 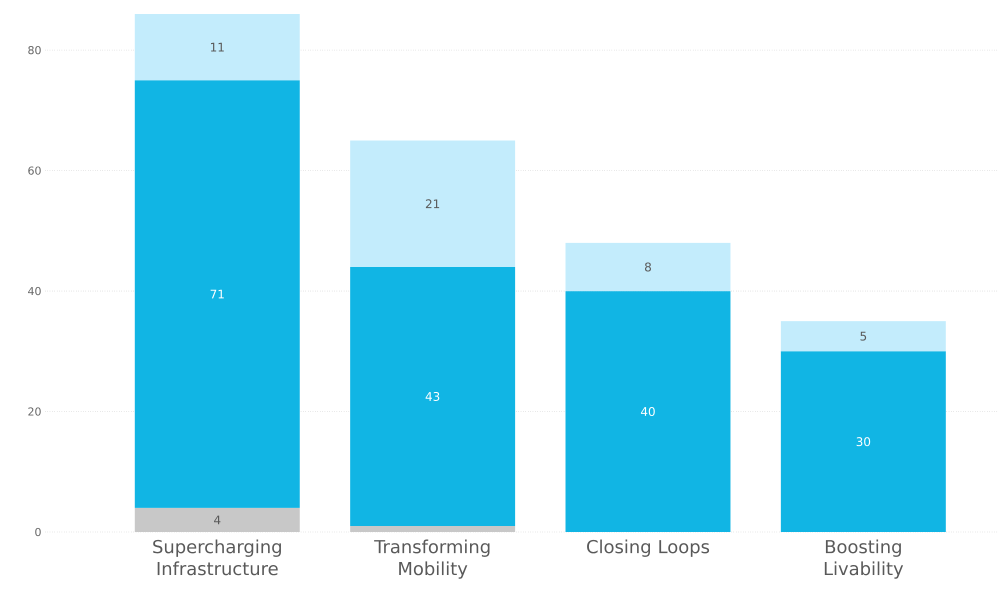 I want to click on data-label: 30, so click(x=863, y=441).